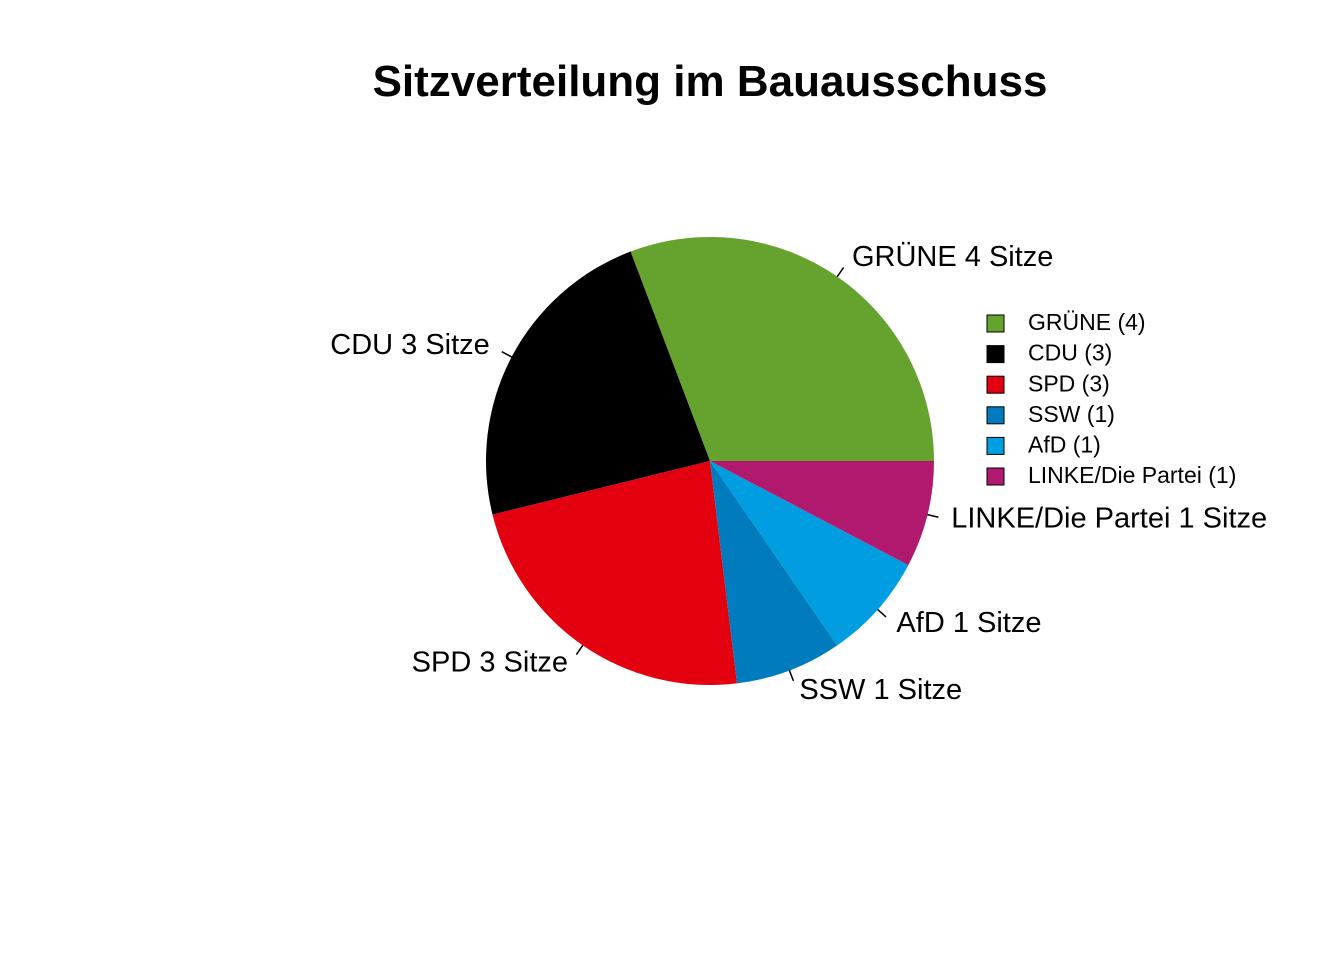 This screenshot has width=1344, height=960. What do you see at coordinates (933, 516) in the screenshot?
I see `leader-line-linke-die-partei` at bounding box center [933, 516].